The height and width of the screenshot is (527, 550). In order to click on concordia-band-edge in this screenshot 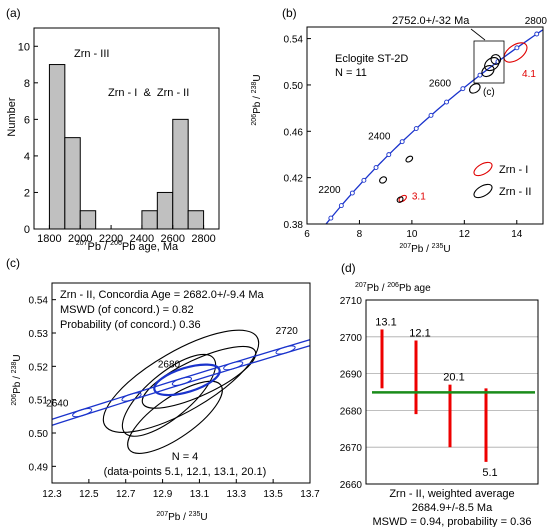, I will do `click(181, 385)`.